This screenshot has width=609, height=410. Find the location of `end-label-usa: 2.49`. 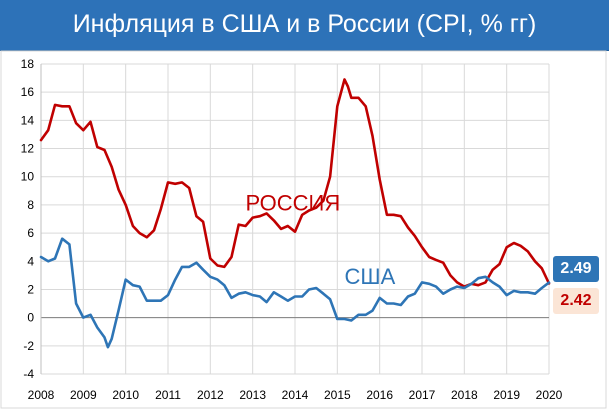

end-label-usa: 2.49 is located at coordinates (576, 269).